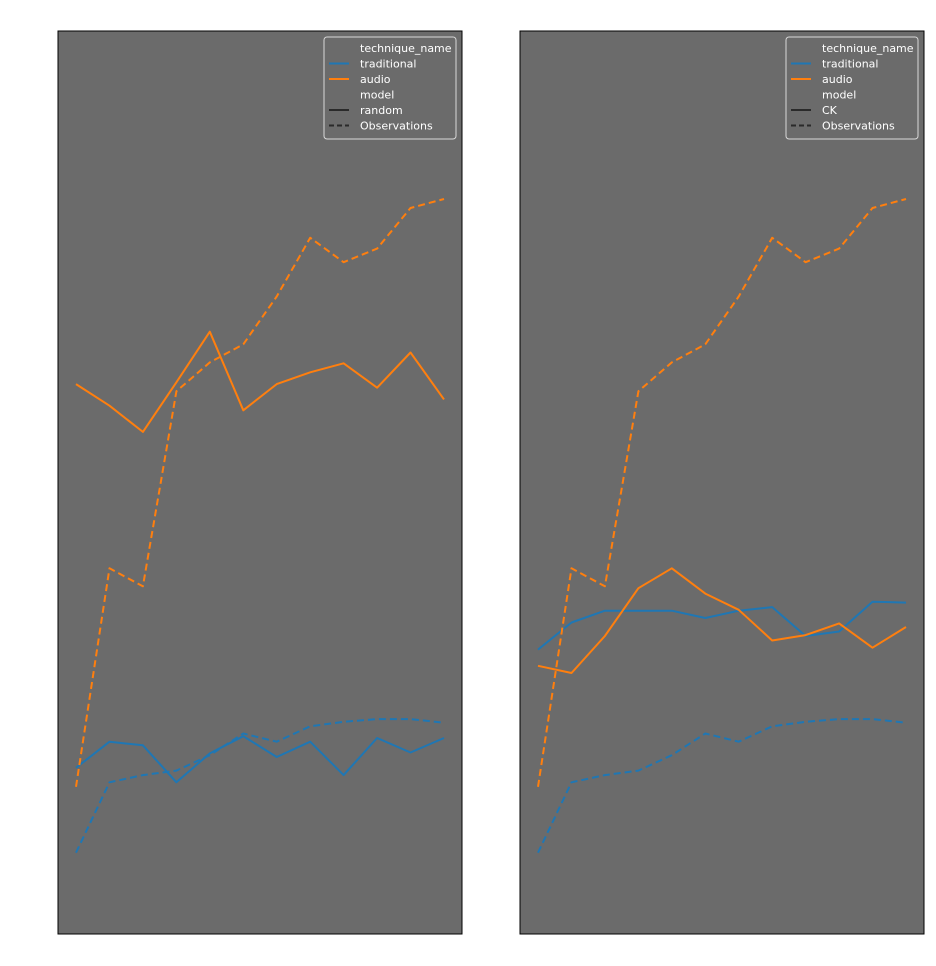 The height and width of the screenshot is (966, 936). Describe the element at coordinates (260, 759) in the screenshot. I see `series-line-traditional-model` at that location.